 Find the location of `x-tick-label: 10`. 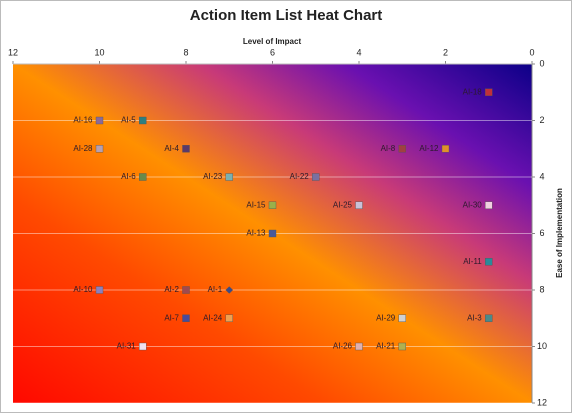

x-tick-label: 10 is located at coordinates (99, 52).